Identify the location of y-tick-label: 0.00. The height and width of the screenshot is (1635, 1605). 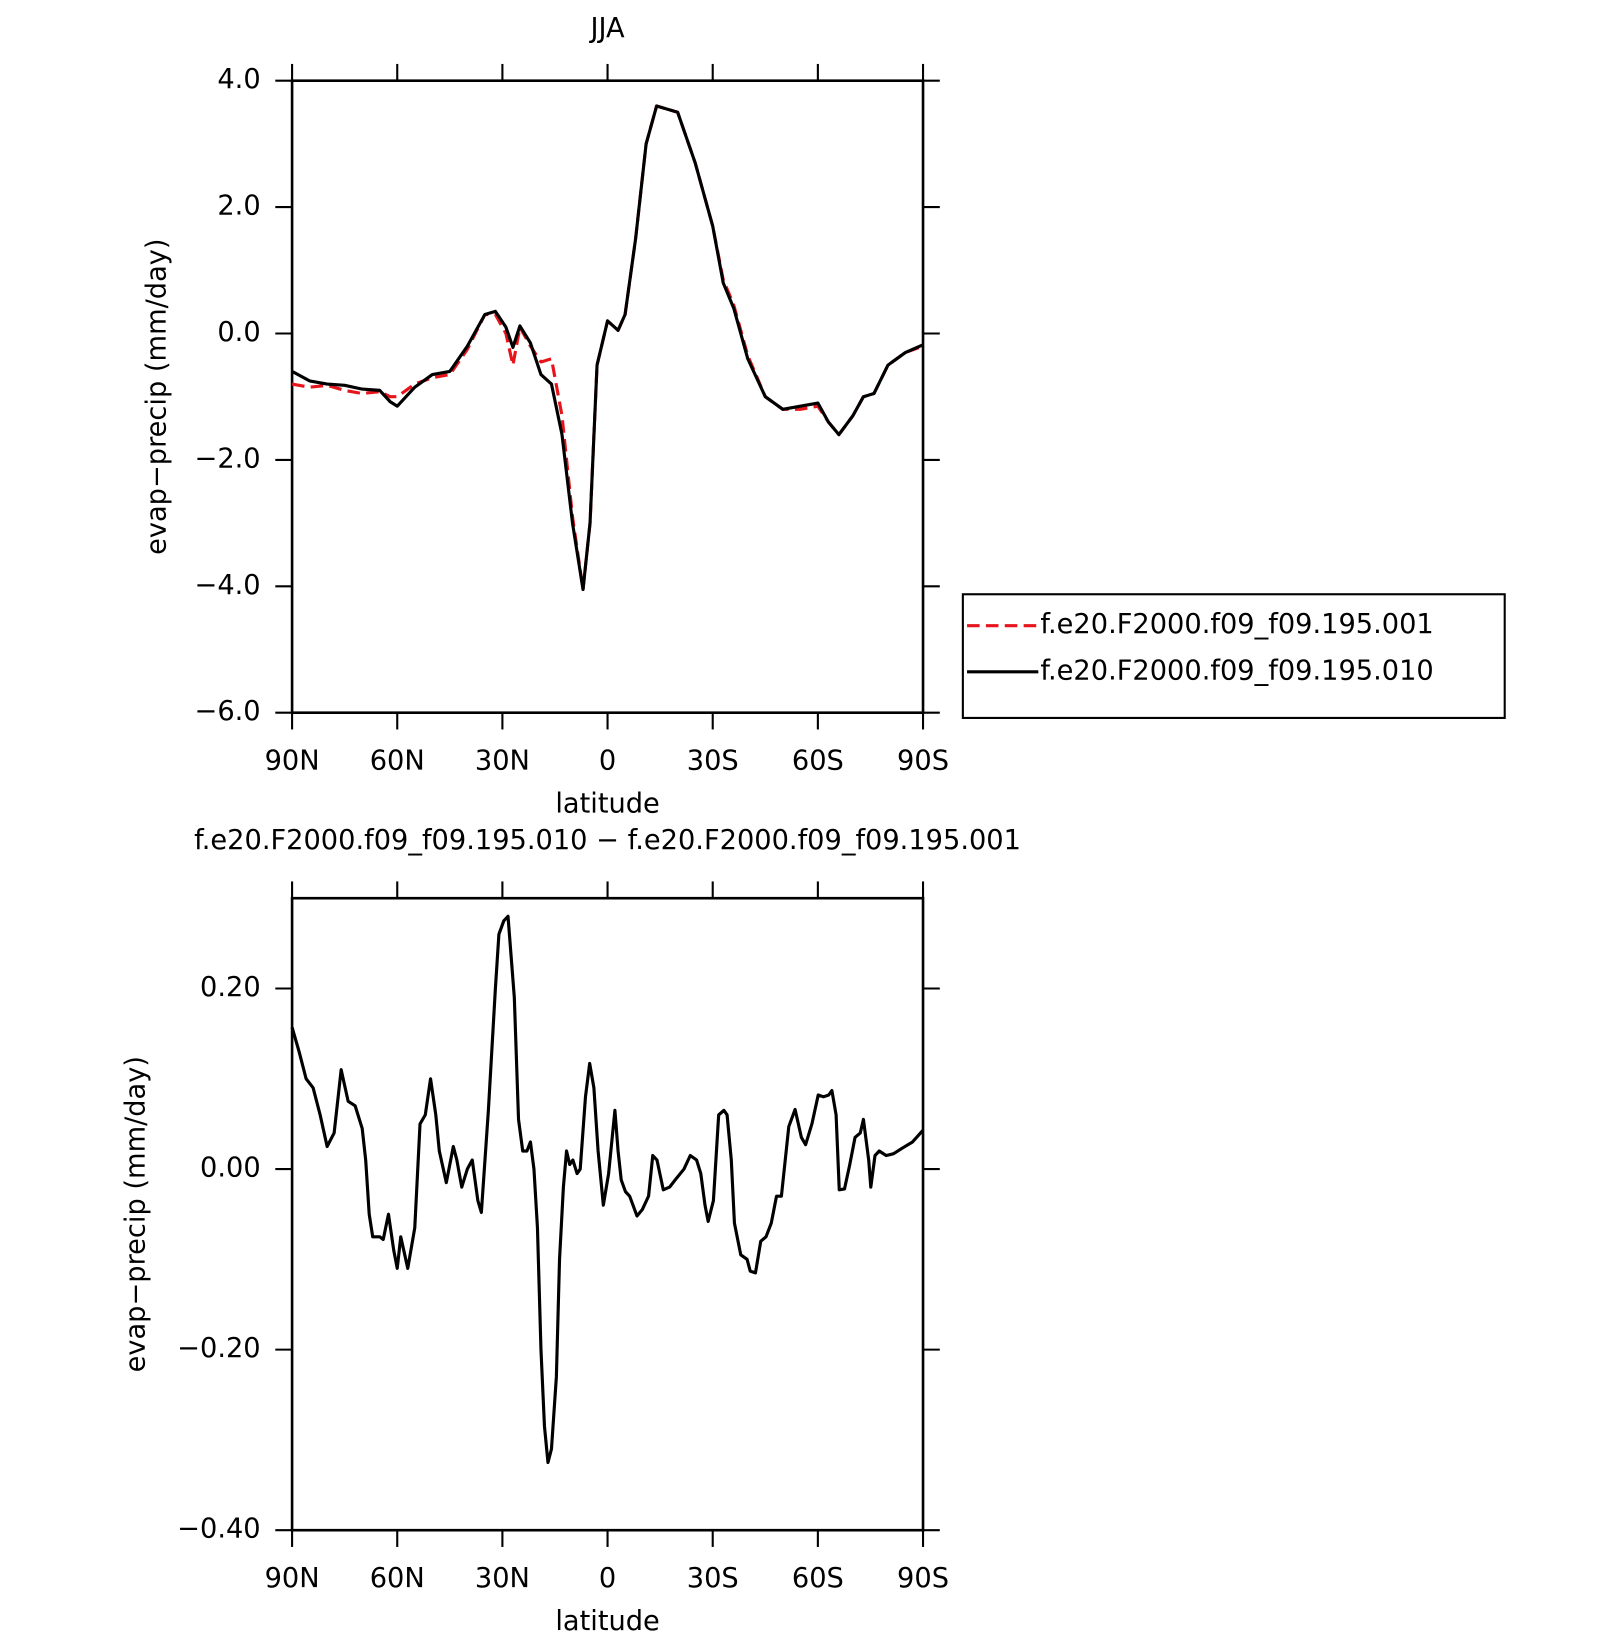
(230, 1168).